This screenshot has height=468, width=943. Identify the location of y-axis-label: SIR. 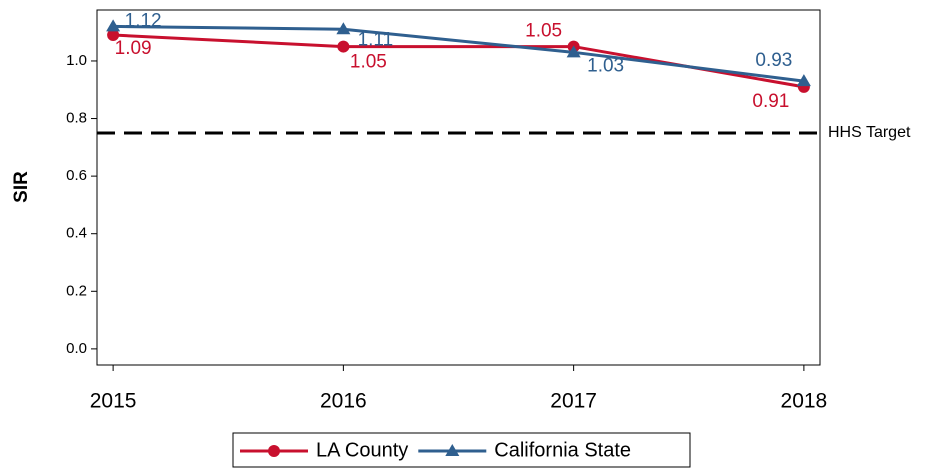
(21, 187).